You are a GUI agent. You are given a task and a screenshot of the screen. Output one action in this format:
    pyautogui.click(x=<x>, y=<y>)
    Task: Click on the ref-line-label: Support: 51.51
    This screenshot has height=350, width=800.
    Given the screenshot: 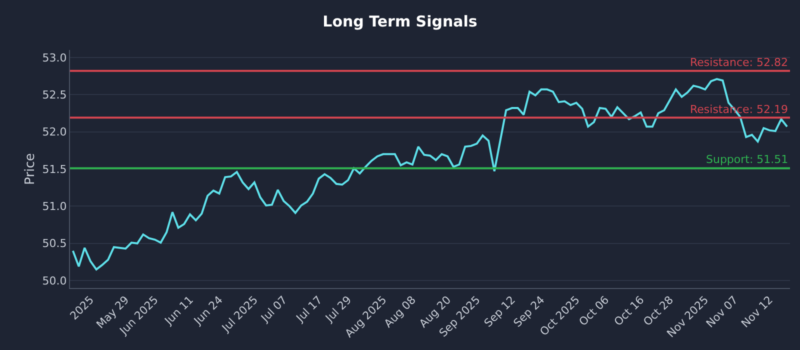 What is the action you would take?
    pyautogui.click(x=747, y=159)
    